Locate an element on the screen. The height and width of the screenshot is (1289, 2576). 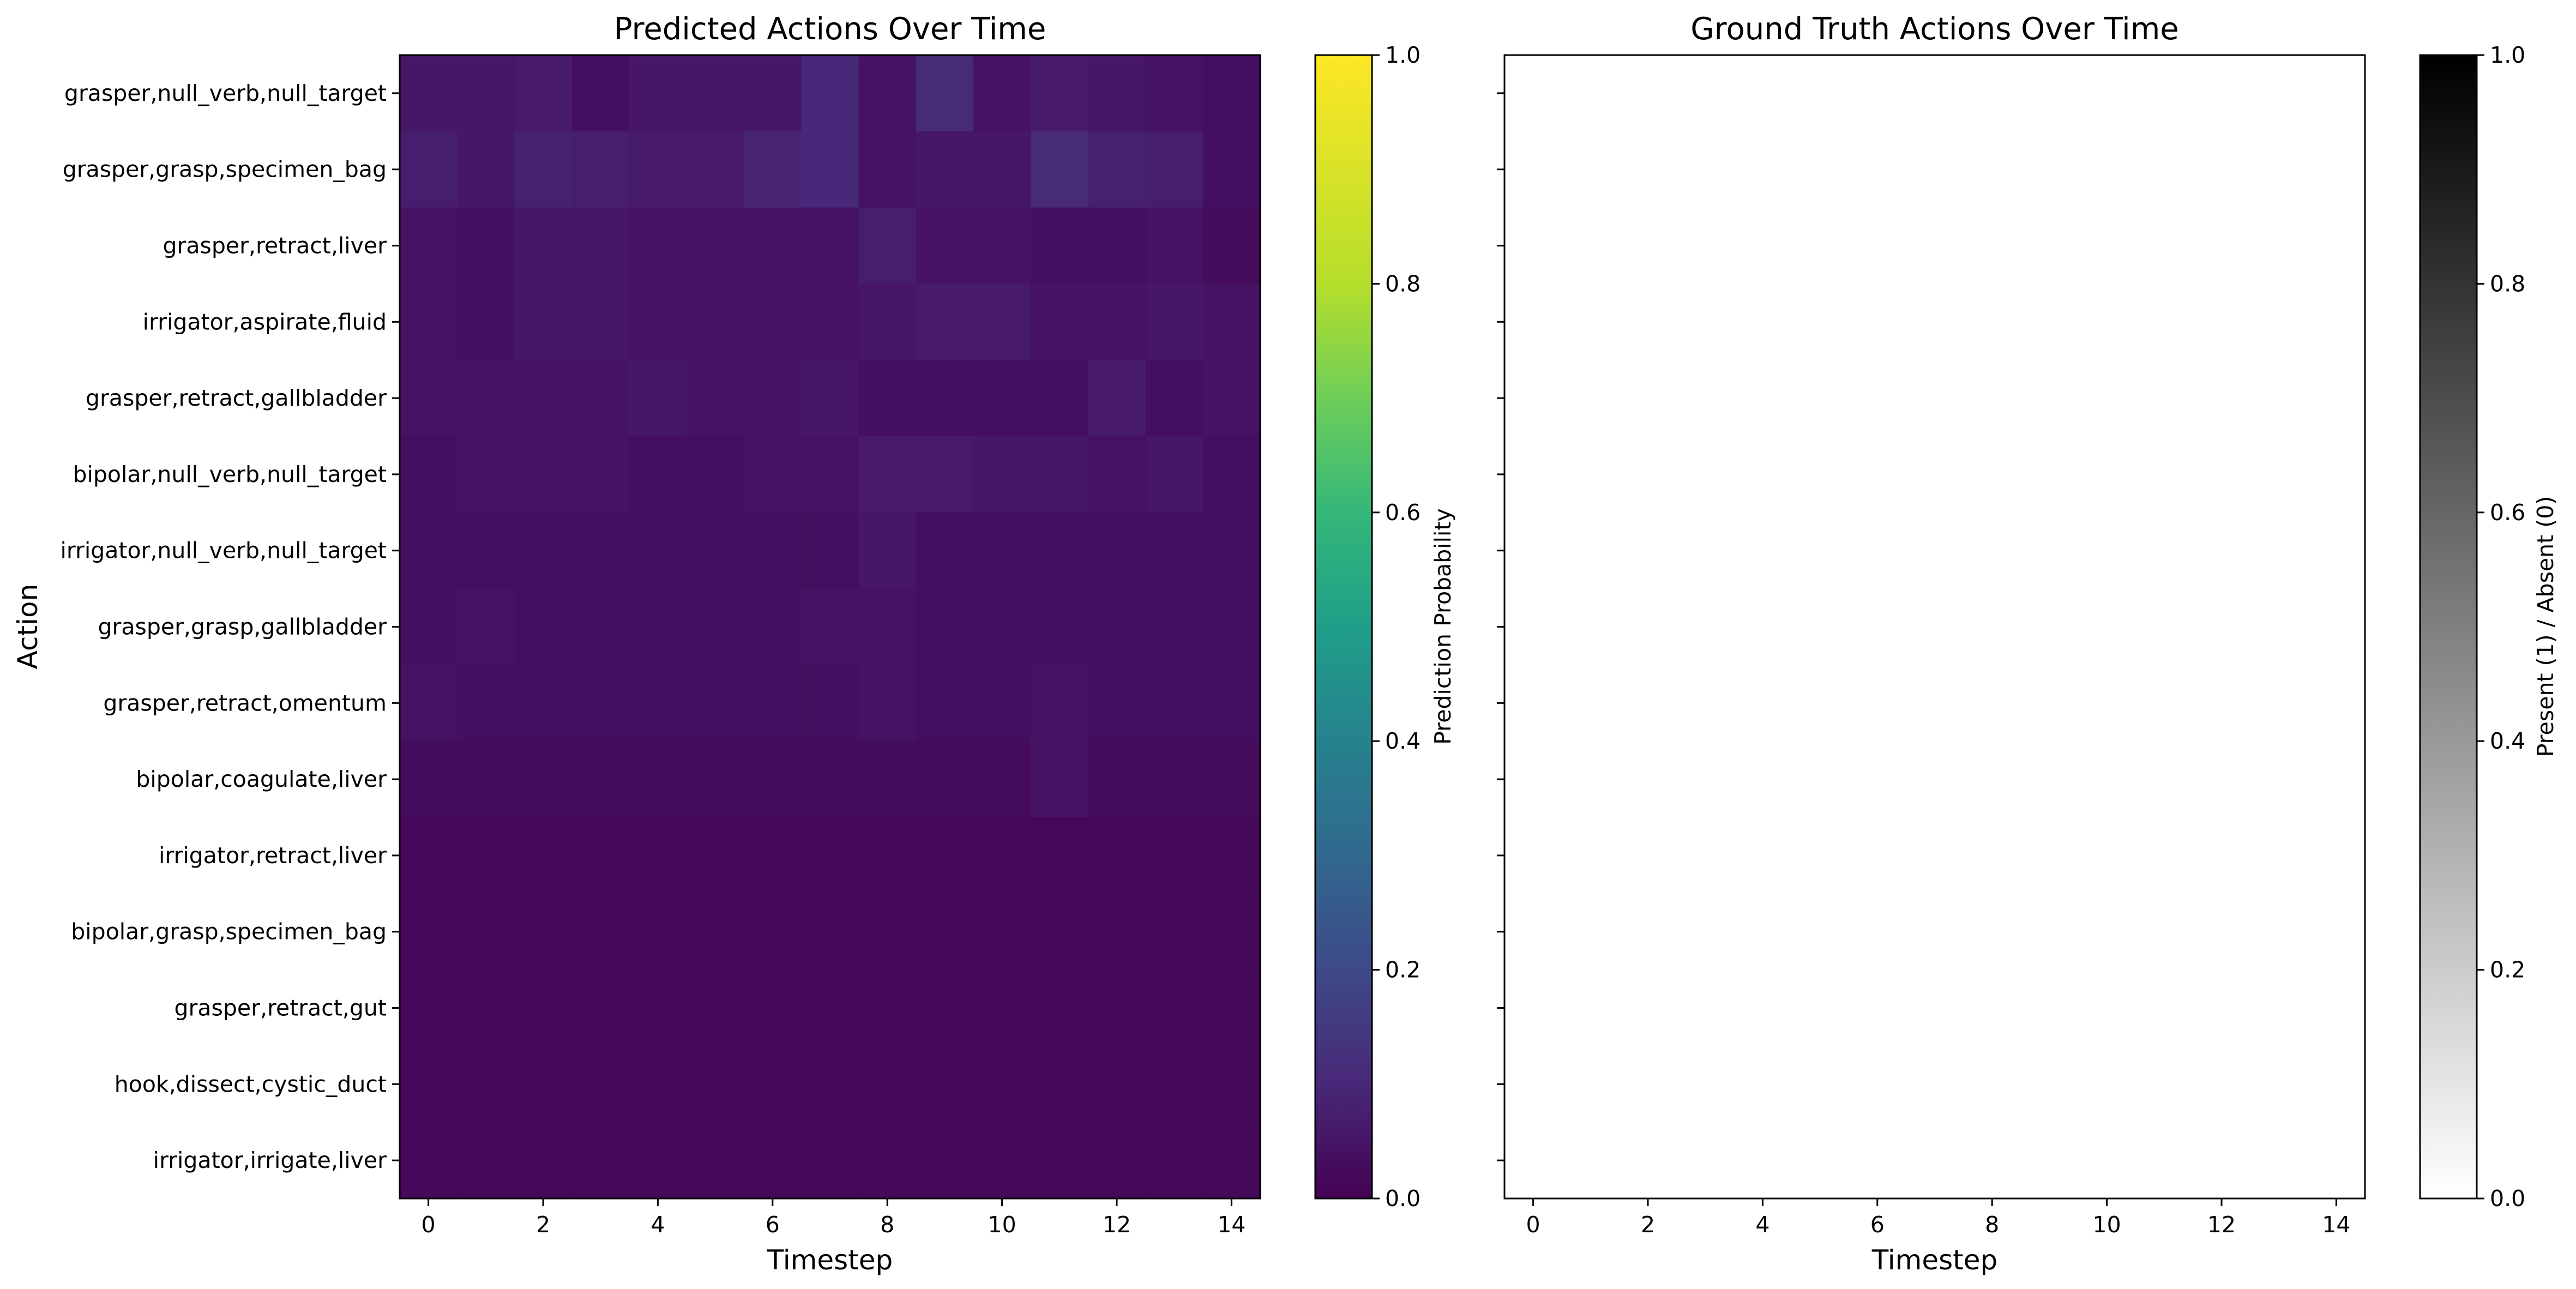
chart2-colorbar-label: Present (1) / Absent (0) is located at coordinates (2545, 626).